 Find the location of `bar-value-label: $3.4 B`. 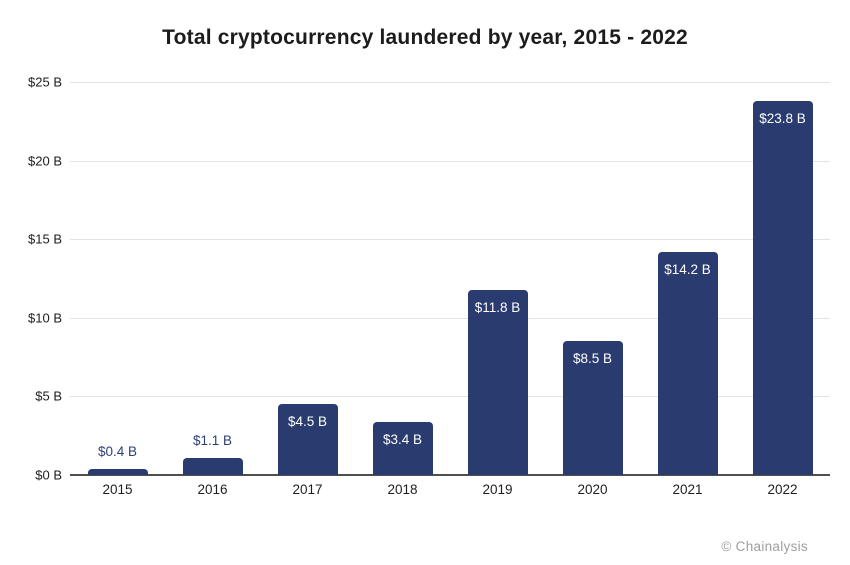

bar-value-label: $3.4 B is located at coordinates (402, 439).